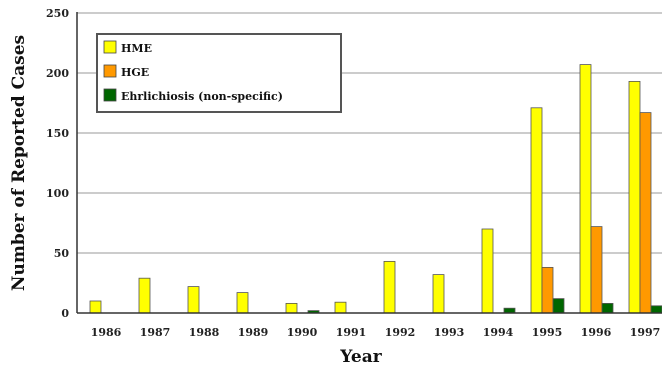 The height and width of the screenshot is (367, 662). What do you see at coordinates (135, 72) in the screenshot?
I see `legend-label: HGE` at bounding box center [135, 72].